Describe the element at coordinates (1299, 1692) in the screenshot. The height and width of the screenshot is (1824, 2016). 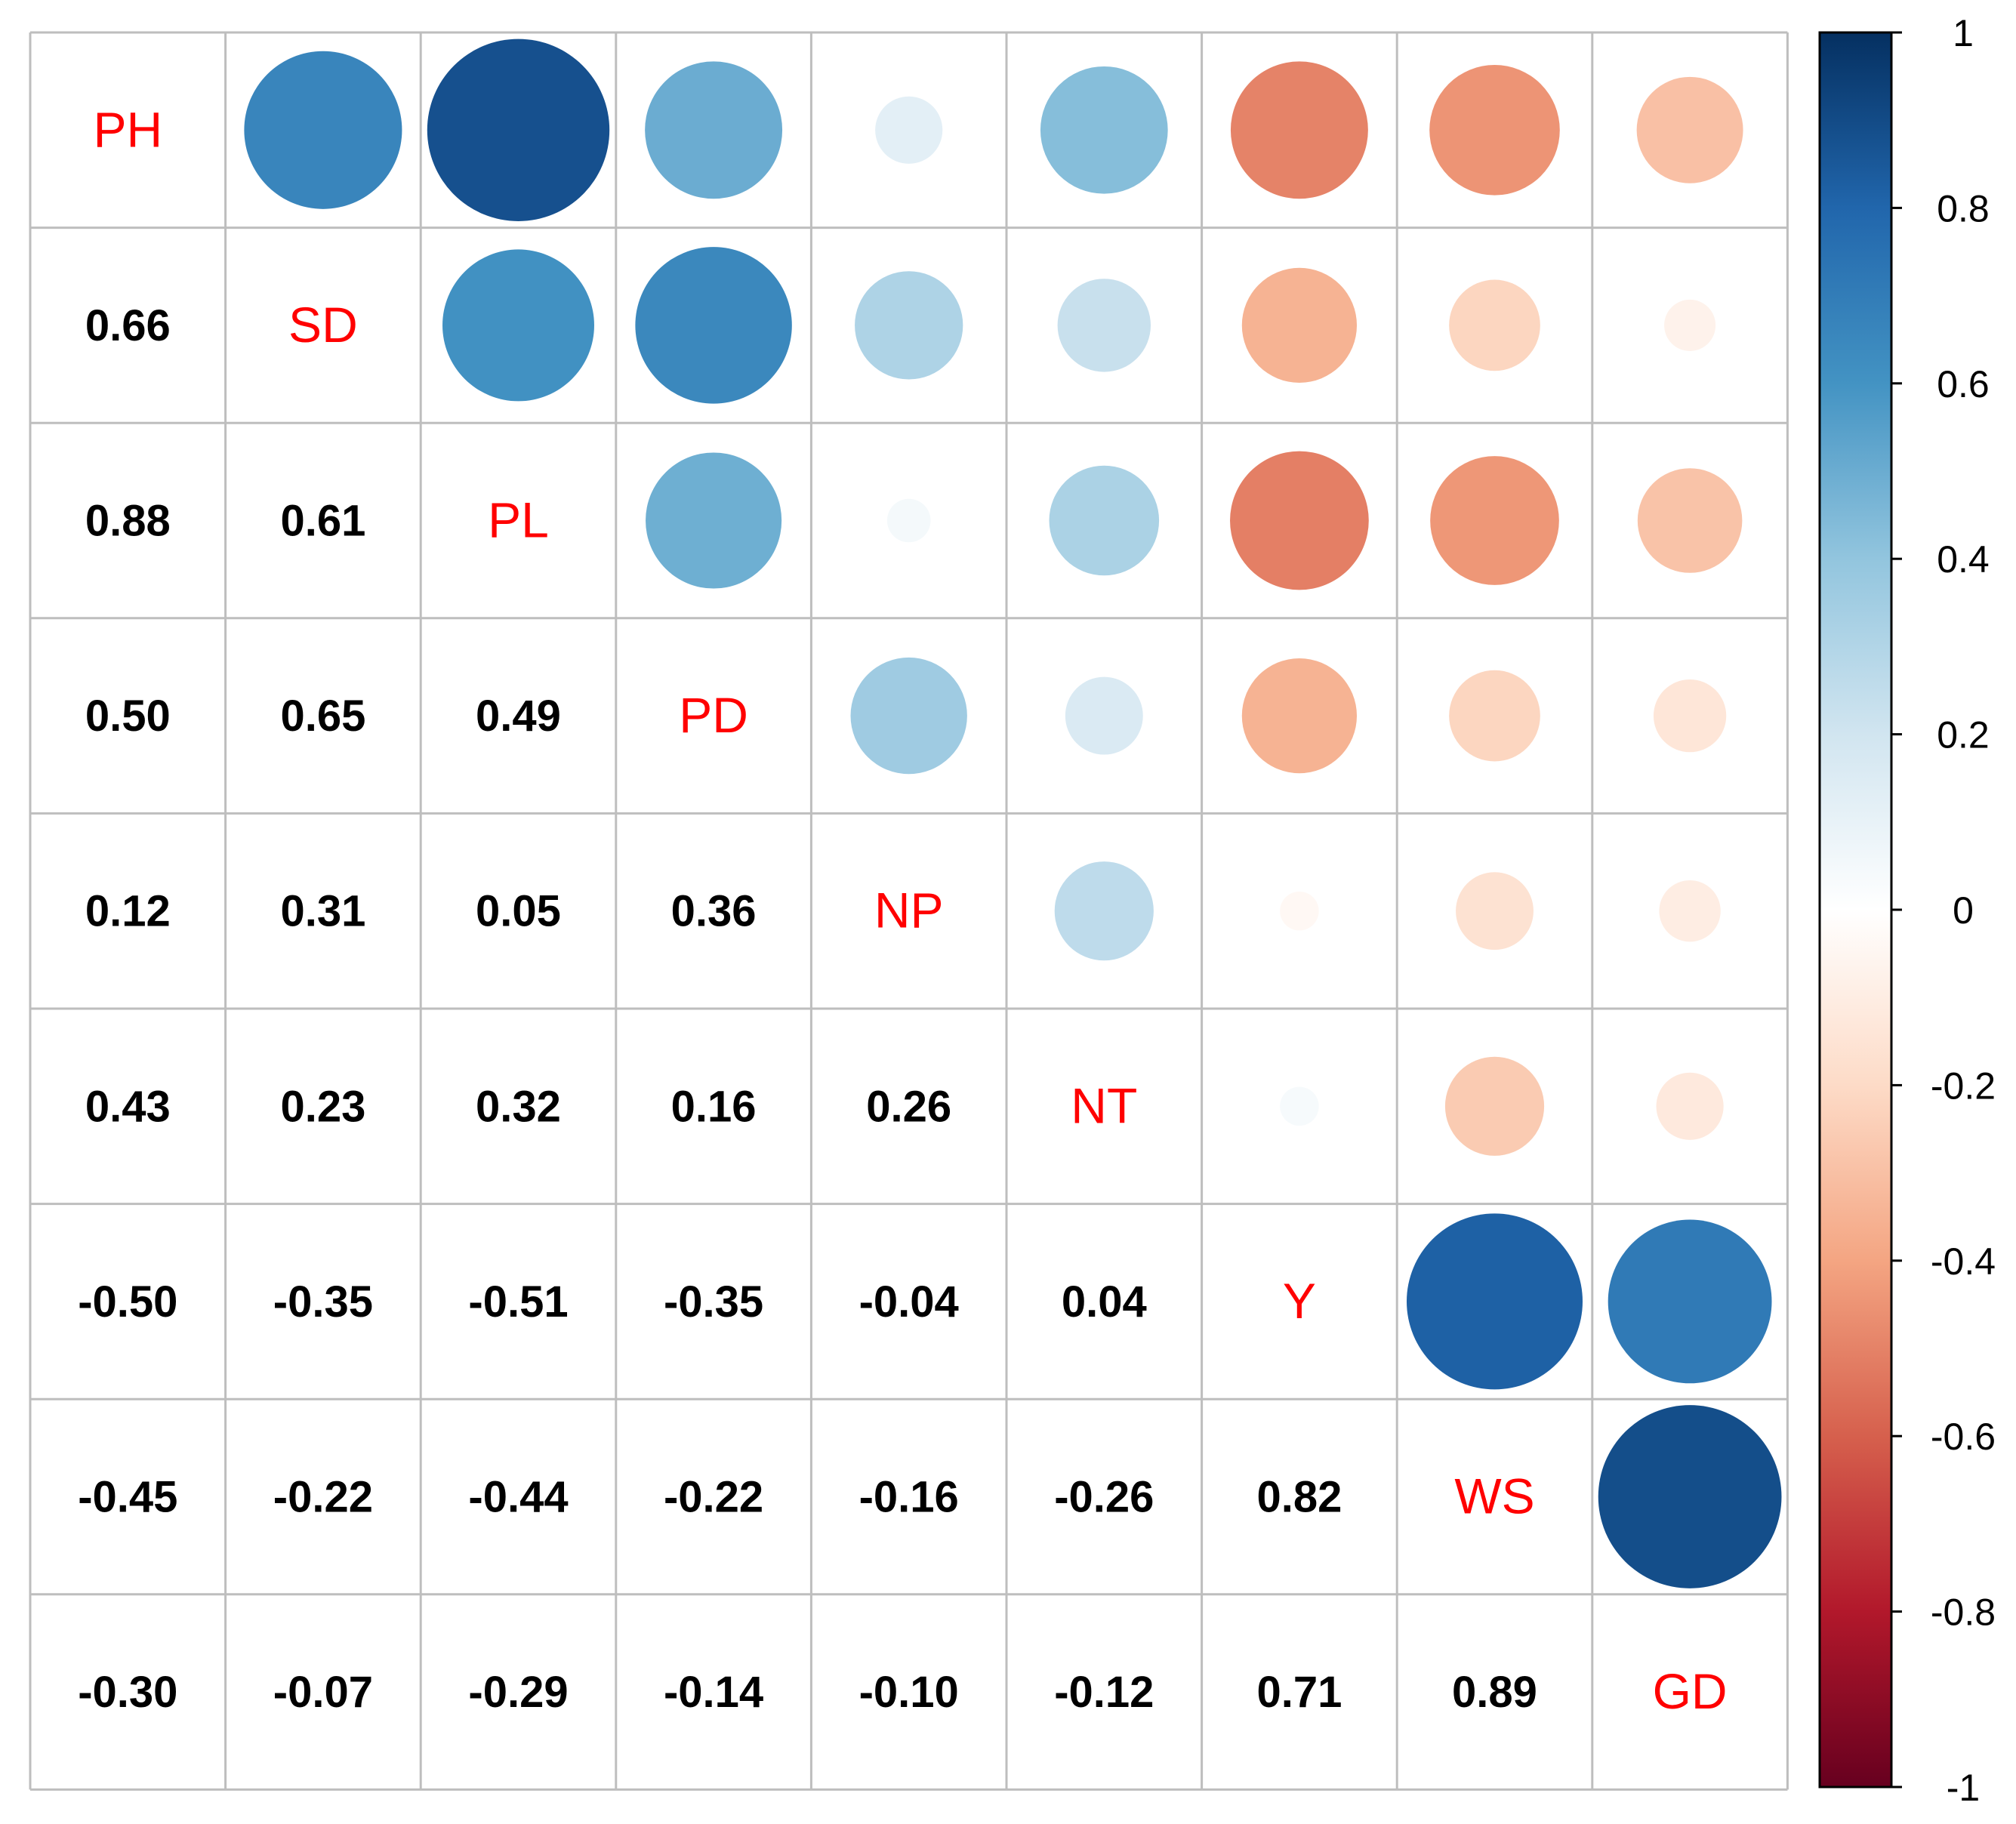
I see `corr-value-gd-y: 0.71` at that location.